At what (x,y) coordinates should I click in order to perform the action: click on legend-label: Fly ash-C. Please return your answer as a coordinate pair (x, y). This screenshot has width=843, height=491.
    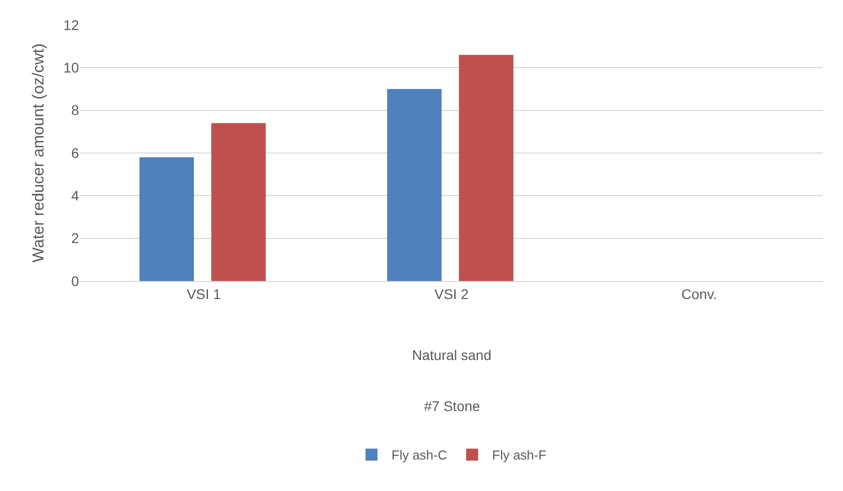
    Looking at the image, I should click on (420, 455).